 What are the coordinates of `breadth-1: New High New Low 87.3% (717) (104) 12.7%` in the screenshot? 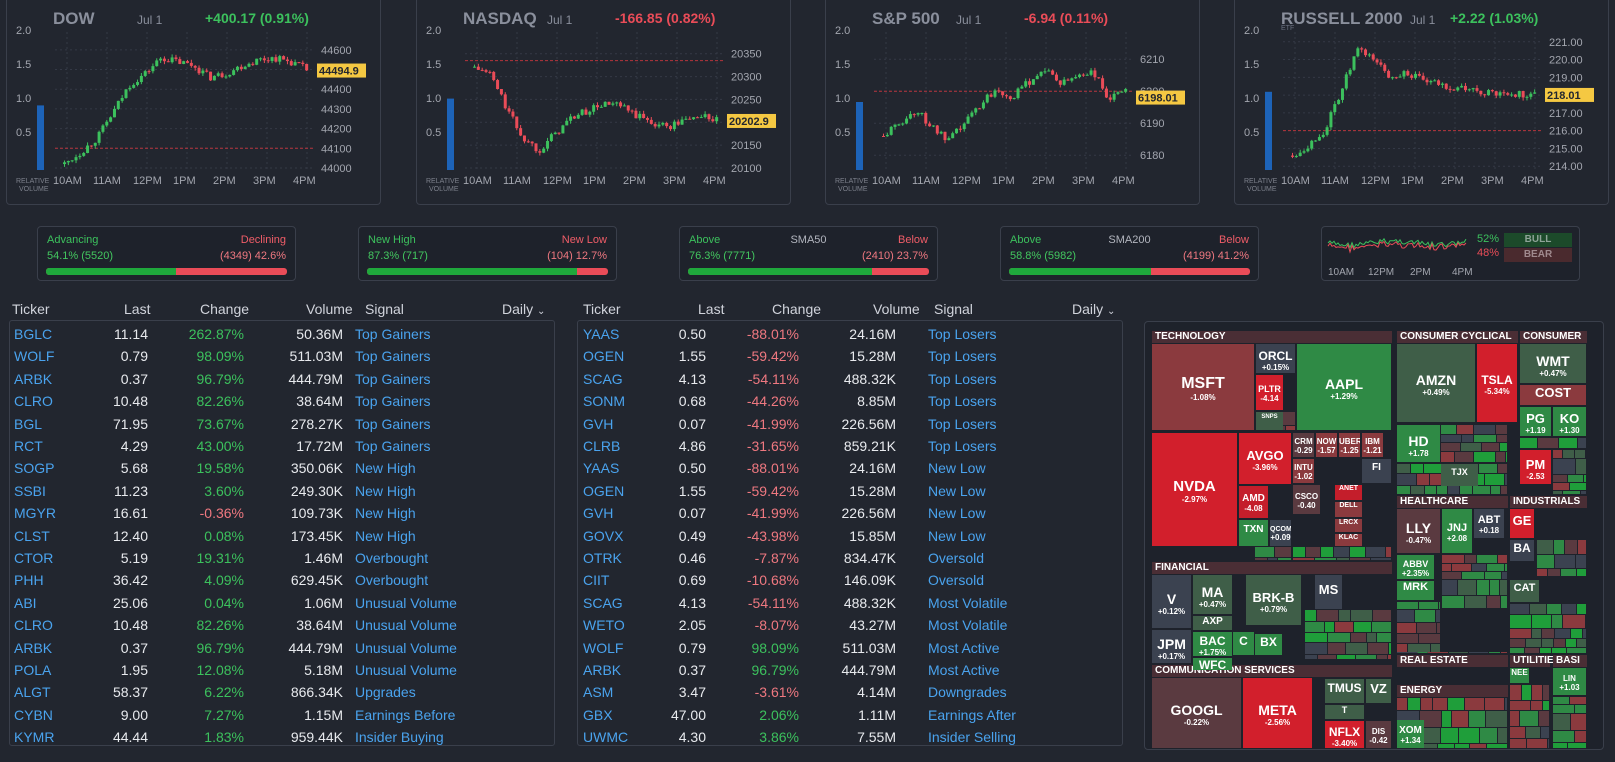 It's located at (487, 253).